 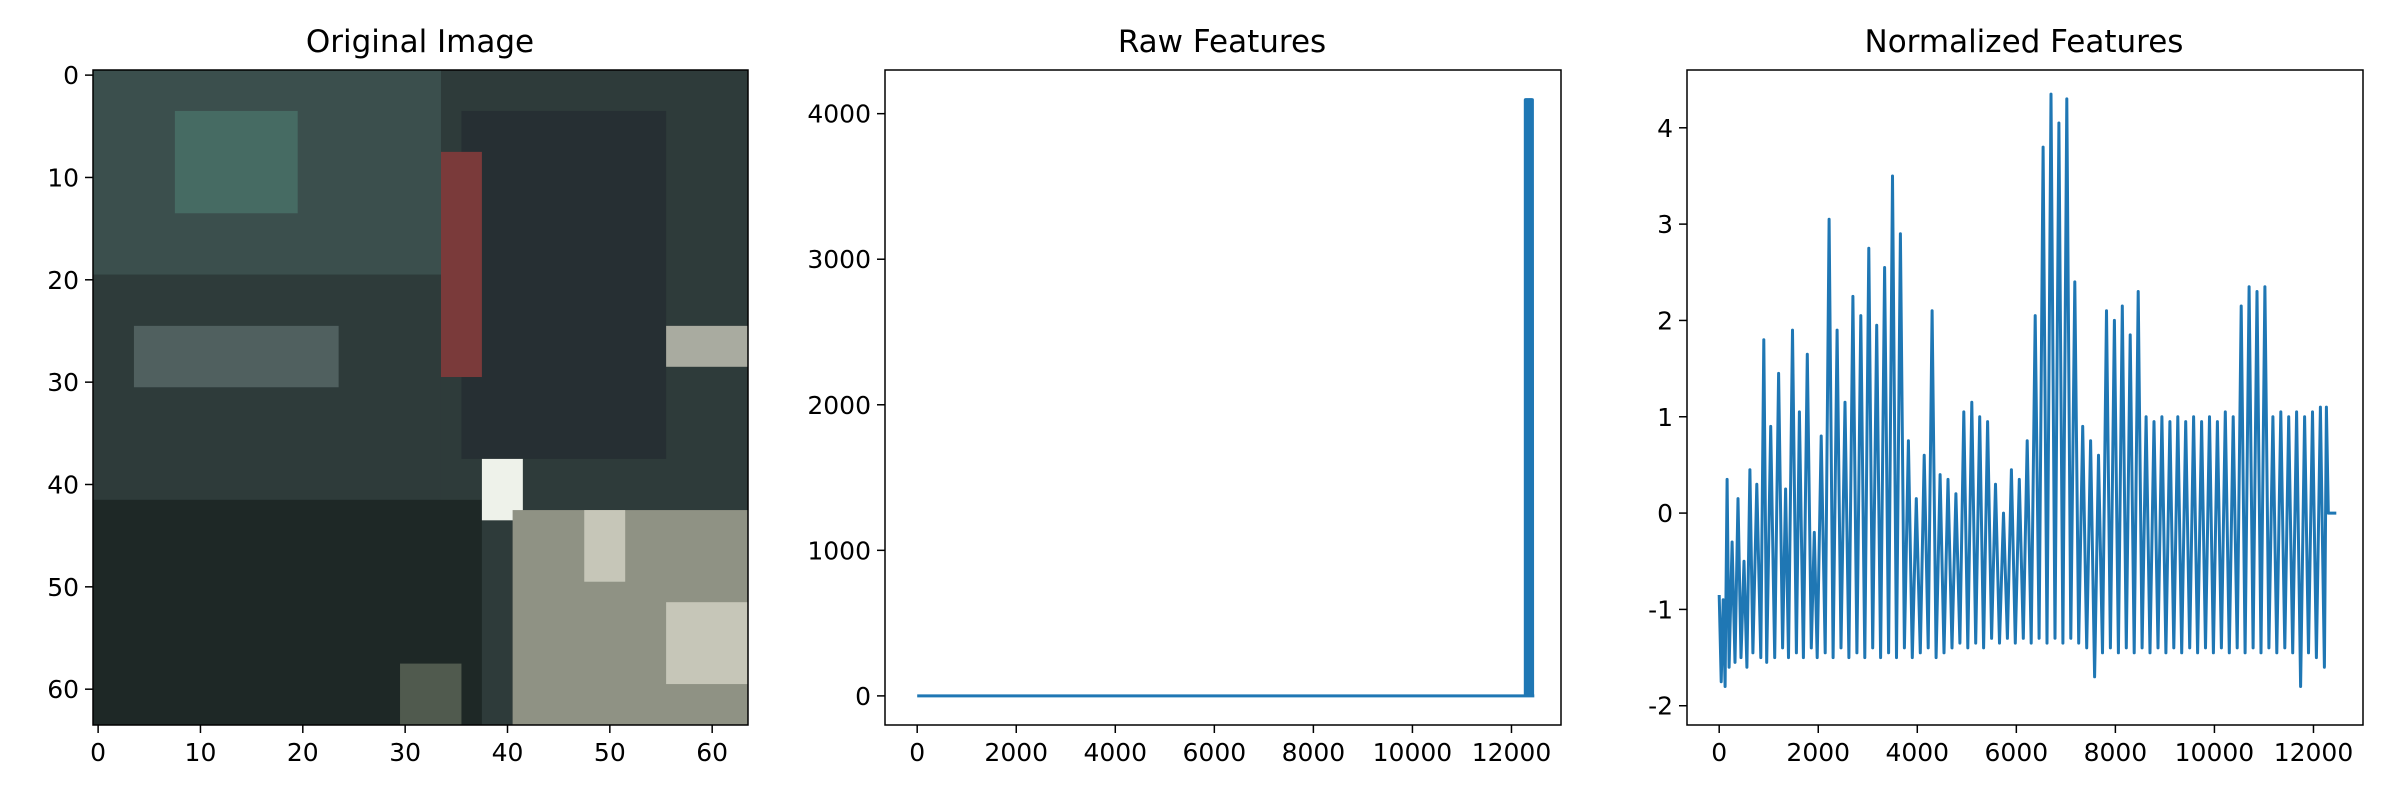 What do you see at coordinates (605, 546) in the screenshot?
I see `image-road-stripe` at bounding box center [605, 546].